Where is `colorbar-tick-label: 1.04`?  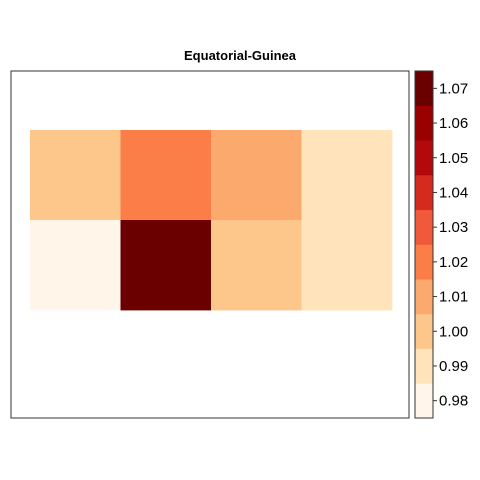 colorbar-tick-label: 1.04 is located at coordinates (453, 192).